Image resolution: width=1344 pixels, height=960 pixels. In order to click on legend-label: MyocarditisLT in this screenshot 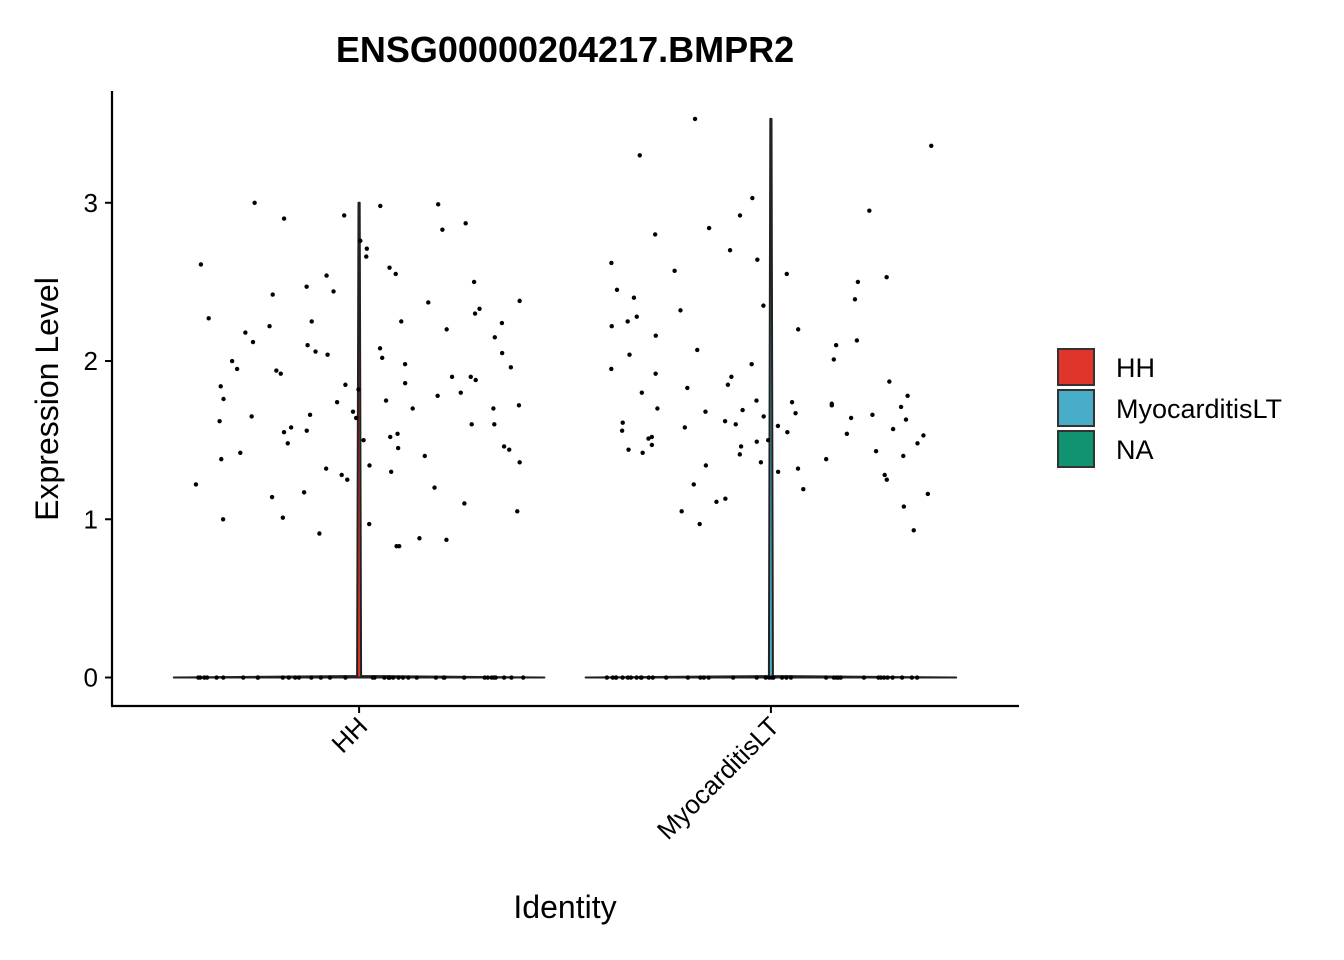, I will do `click(1199, 409)`.